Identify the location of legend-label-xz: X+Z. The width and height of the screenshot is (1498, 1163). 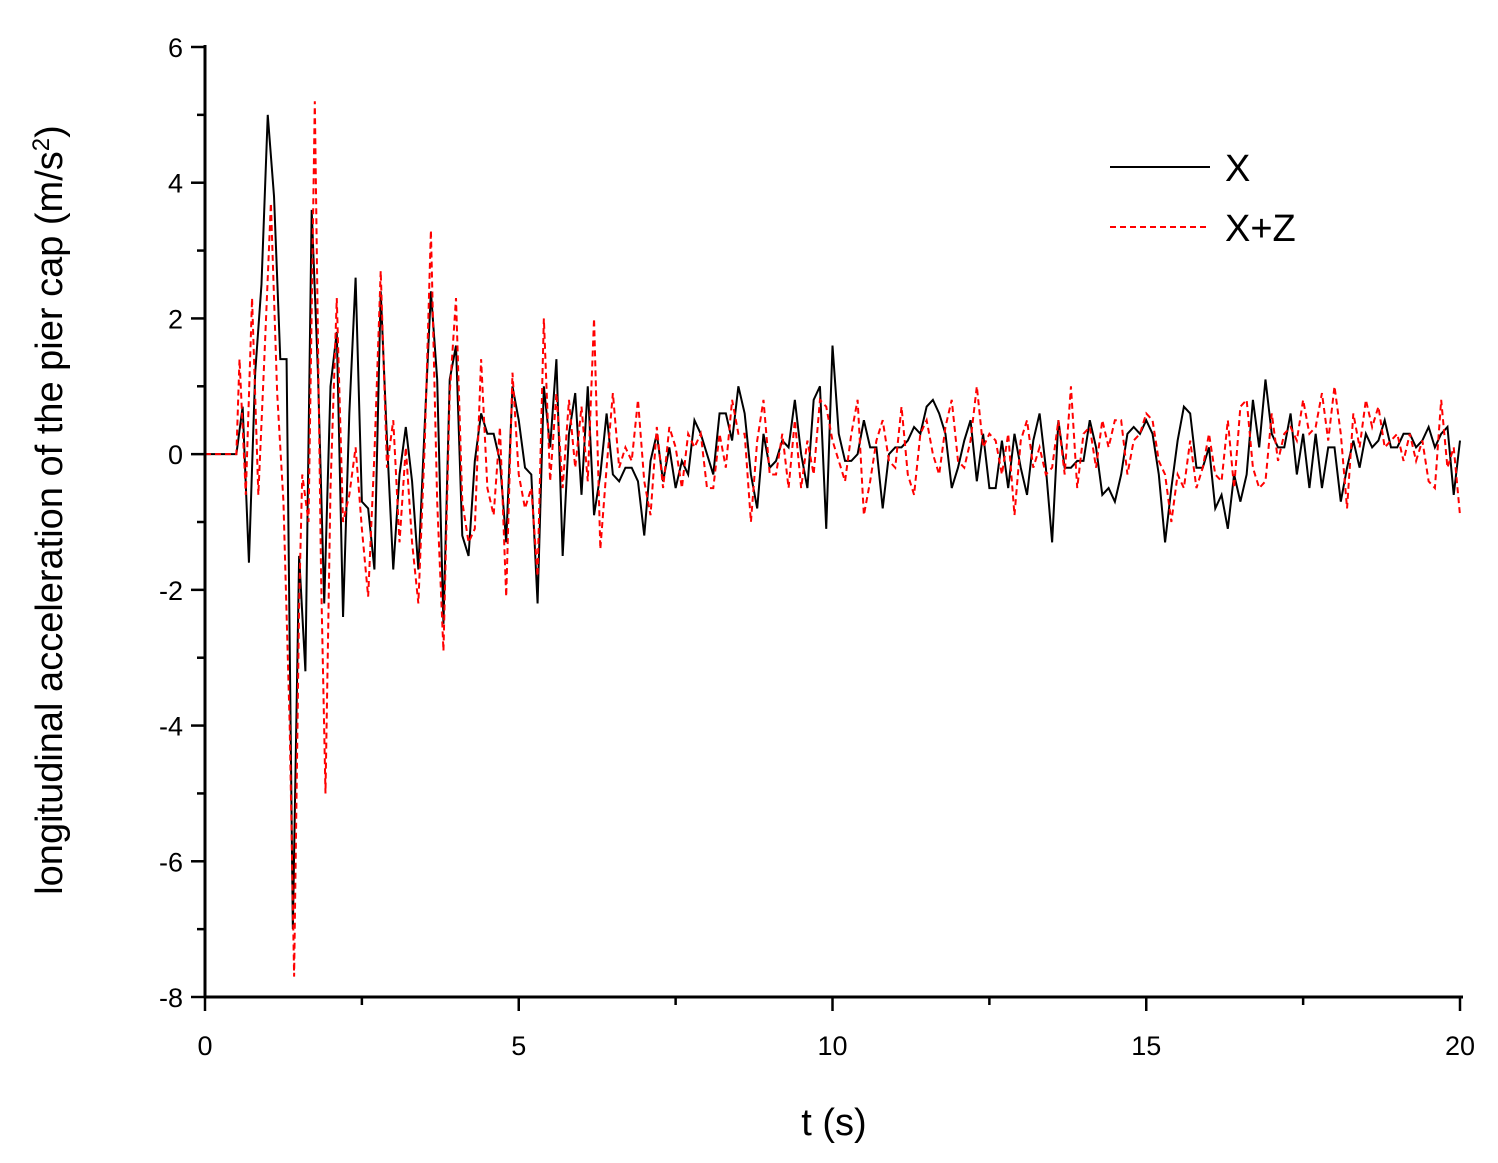
(1260, 229).